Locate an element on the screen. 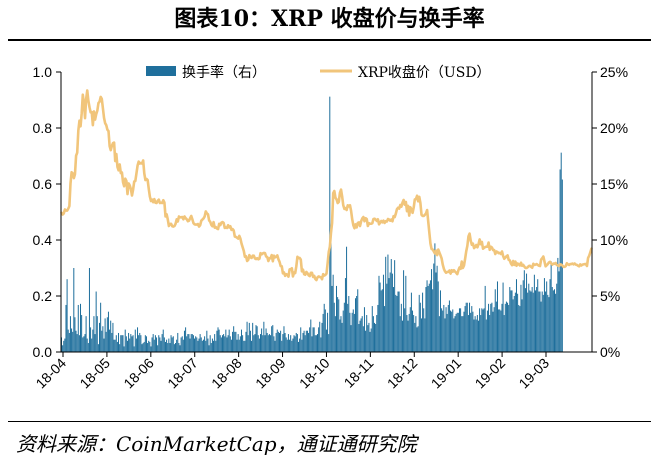 This screenshot has width=659, height=467. x-tick-label: 19-01 is located at coordinates (446, 373).